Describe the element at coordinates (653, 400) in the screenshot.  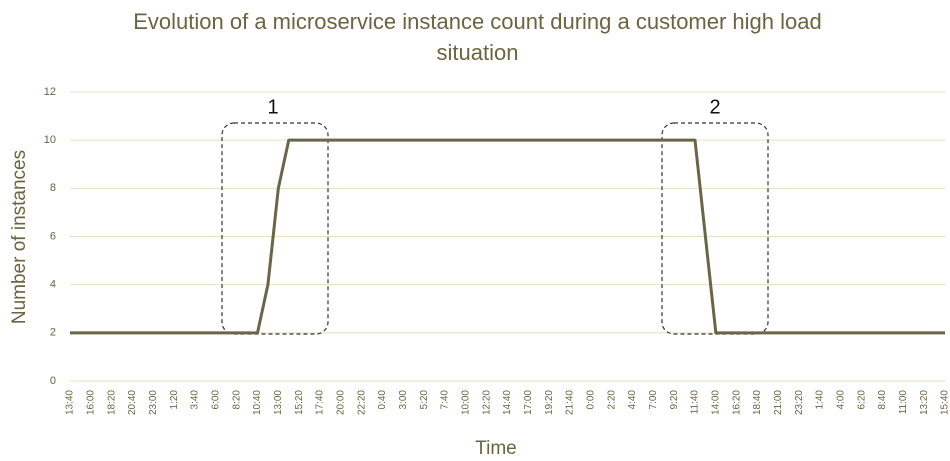
I see `x-tick-label: 7:00` at that location.